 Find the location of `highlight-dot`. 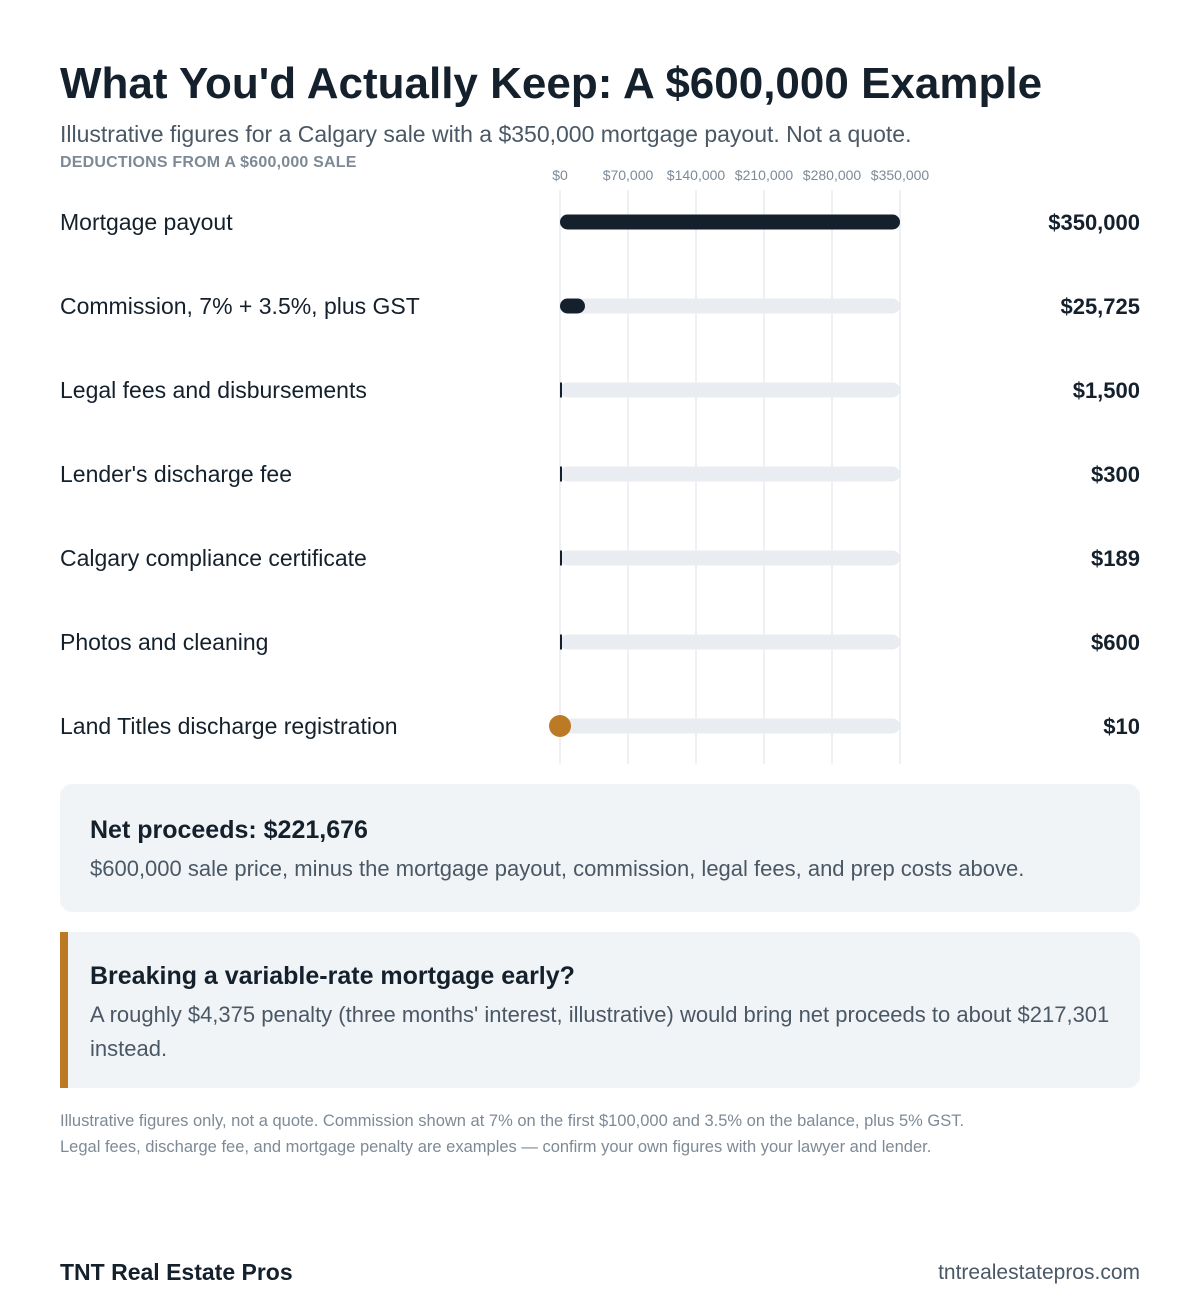

highlight-dot is located at coordinates (560, 726).